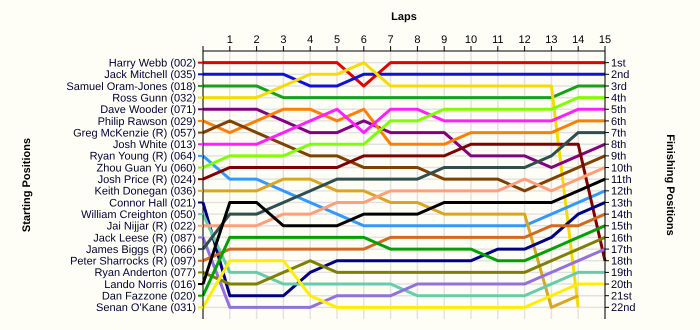 This screenshot has height=330, width=700. Describe the element at coordinates (618, 110) in the screenshot. I see `y-tick-label: 5th` at that location.